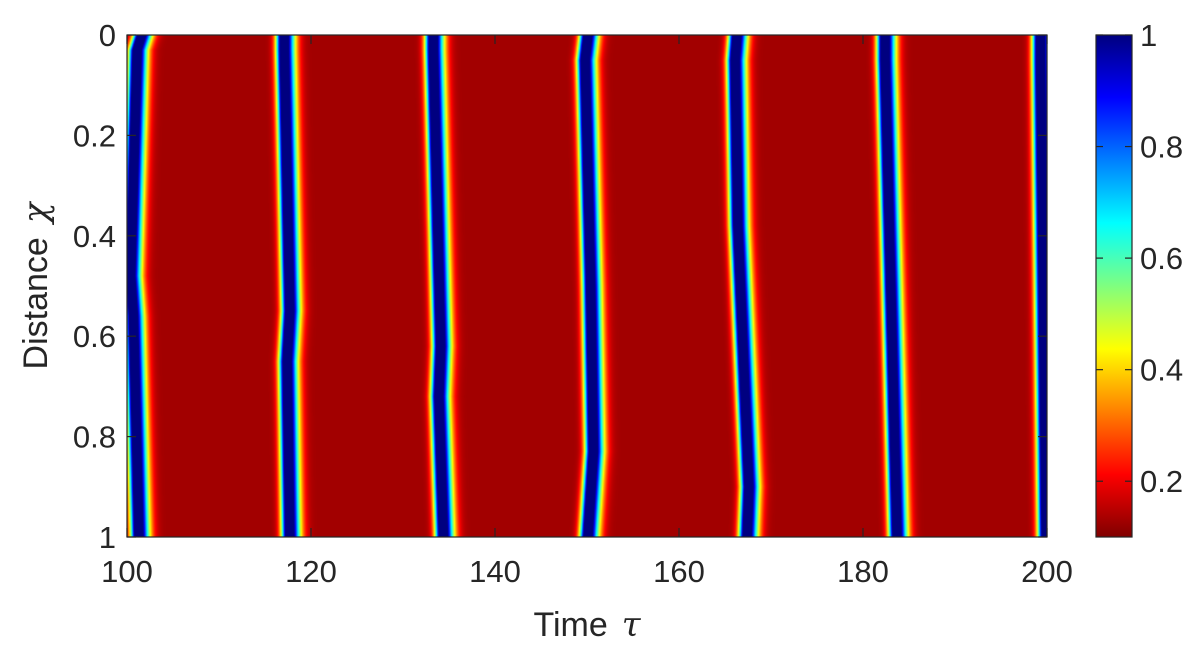 This screenshot has width=1196, height=651. Describe the element at coordinates (311, 571) in the screenshot. I see `x-tick-label: 120` at that location.